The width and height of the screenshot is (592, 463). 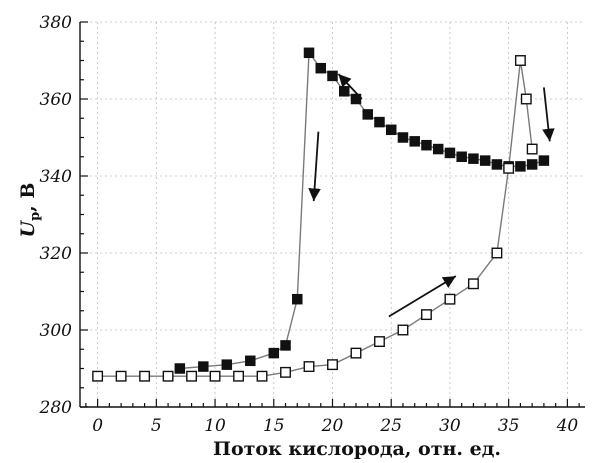 I want to click on x-tick-label-5: 25, so click(x=390, y=426).